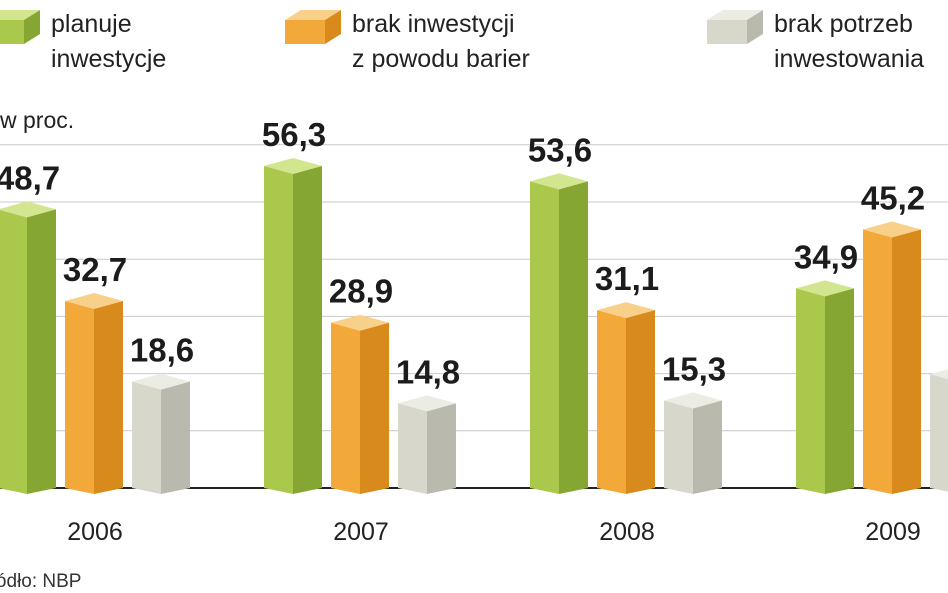 The width and height of the screenshot is (948, 593). Describe the element at coordinates (893, 532) in the screenshot. I see `x-tick-label: 2009` at that location.